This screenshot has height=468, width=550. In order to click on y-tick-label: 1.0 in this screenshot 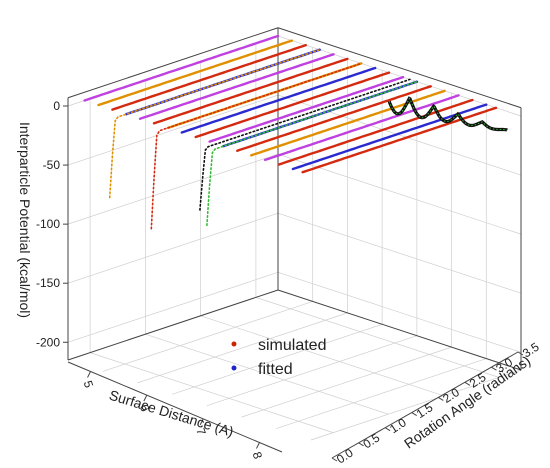, I will do `click(398, 425)`.